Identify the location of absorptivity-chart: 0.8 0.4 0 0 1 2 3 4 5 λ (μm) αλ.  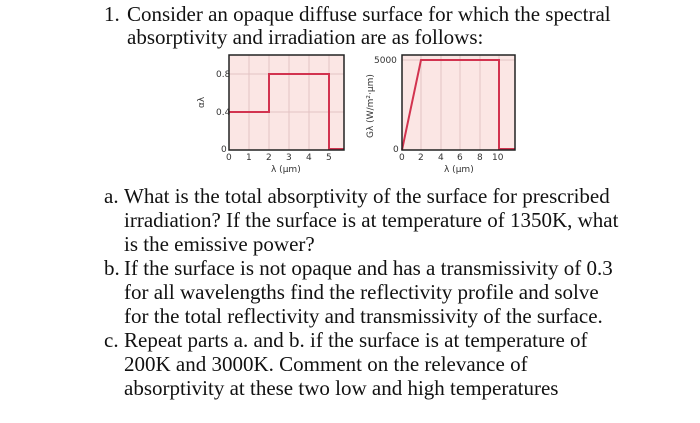
(271, 114).